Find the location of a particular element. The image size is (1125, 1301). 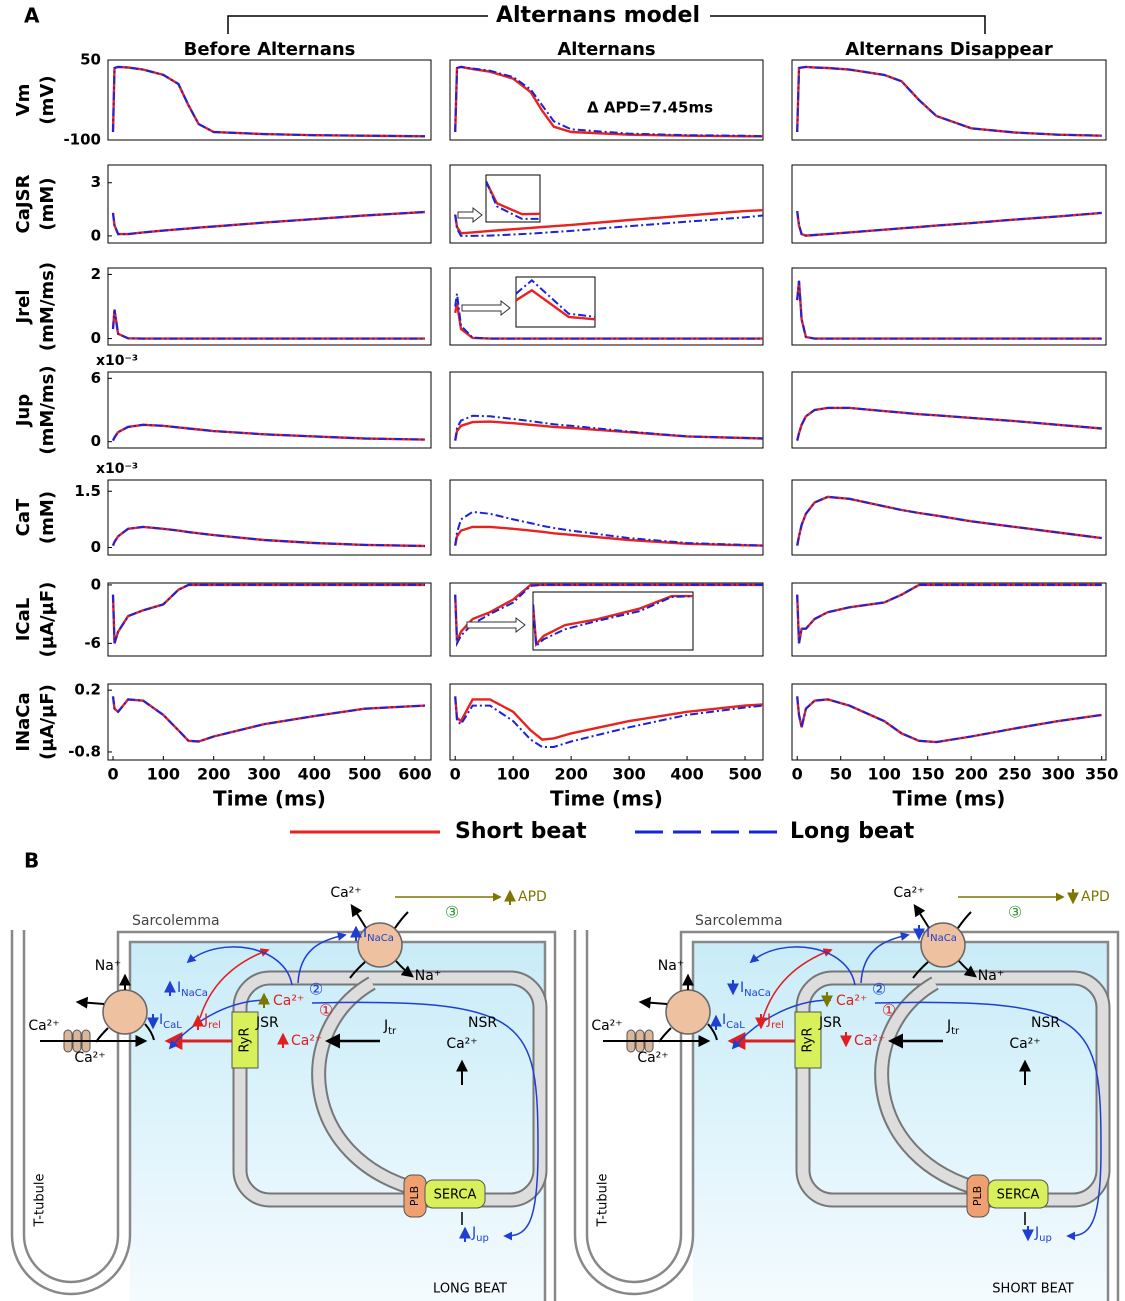

y-axis-label: (mV) is located at coordinates (47, 99).